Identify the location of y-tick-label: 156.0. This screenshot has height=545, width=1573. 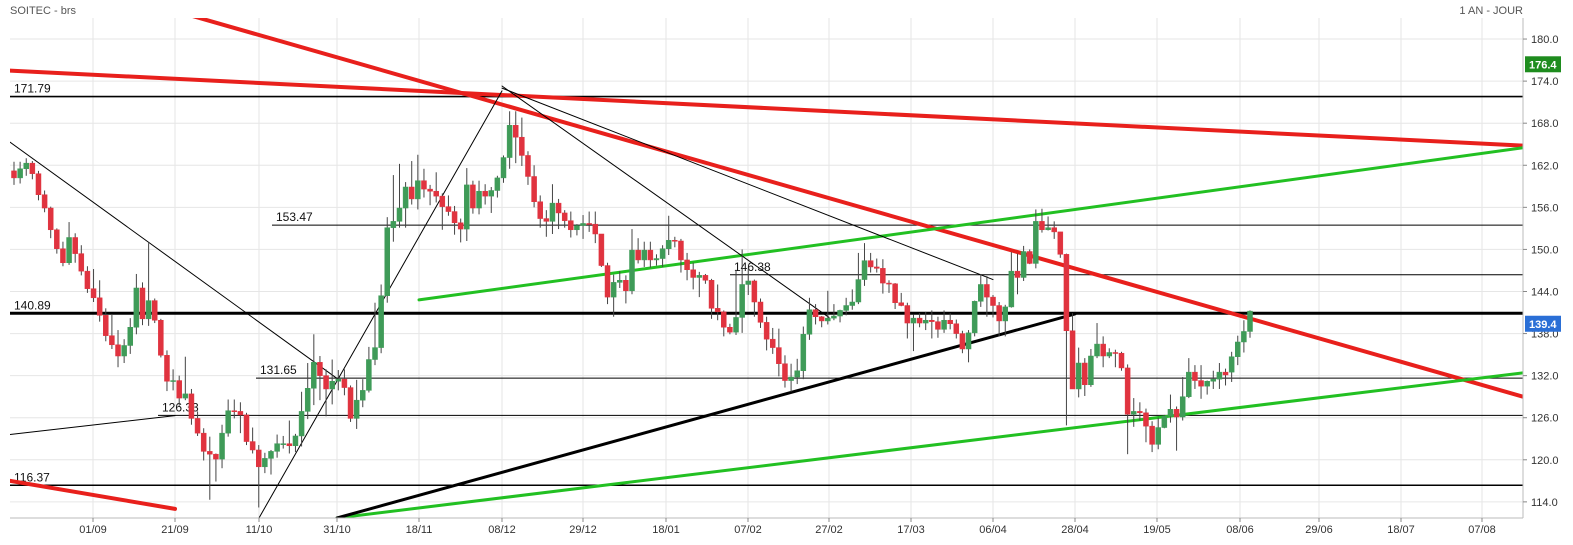
(1545, 208).